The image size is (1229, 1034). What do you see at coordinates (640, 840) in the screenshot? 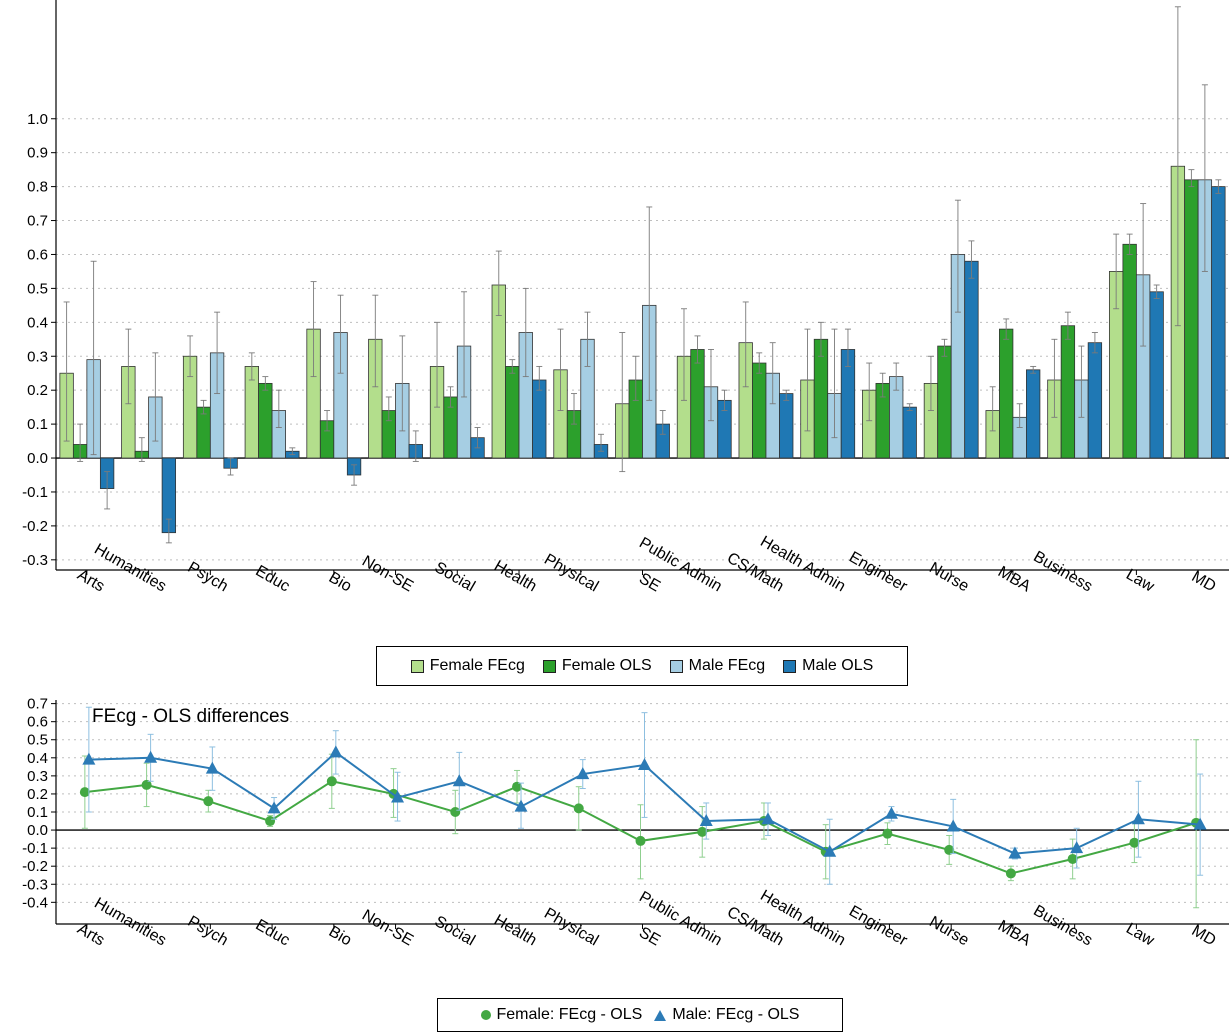
I see `point-female-fecg-ols-se` at bounding box center [640, 840].